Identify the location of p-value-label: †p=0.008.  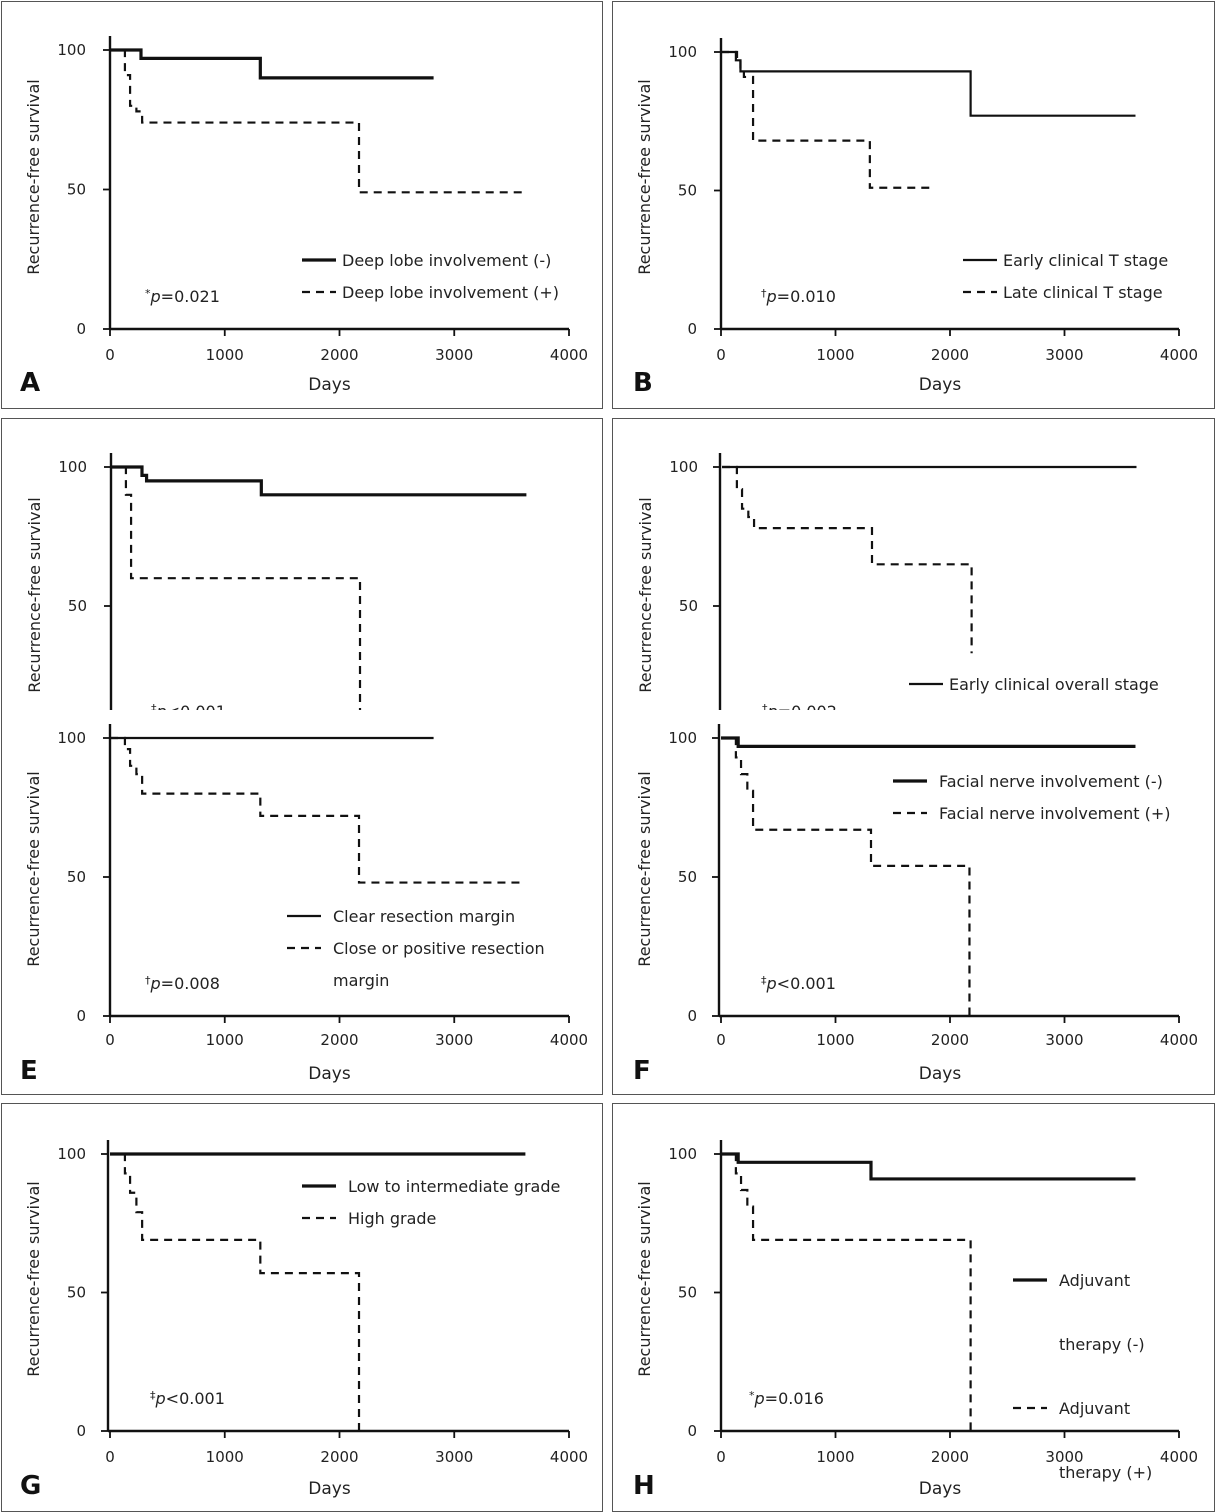
(182, 983).